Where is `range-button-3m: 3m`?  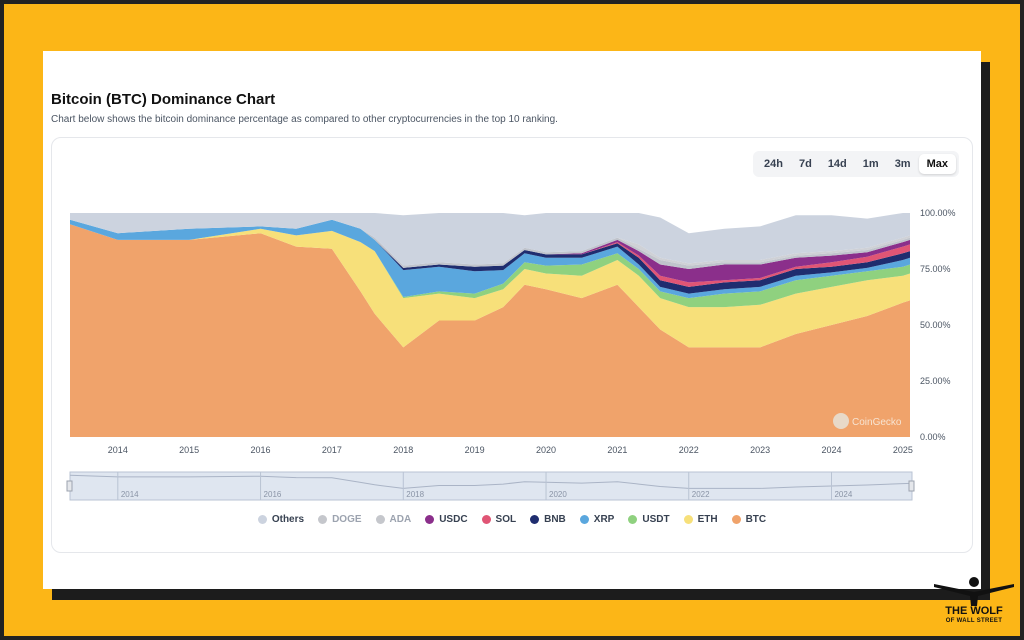
range-button-3m: 3m is located at coordinates (902, 164).